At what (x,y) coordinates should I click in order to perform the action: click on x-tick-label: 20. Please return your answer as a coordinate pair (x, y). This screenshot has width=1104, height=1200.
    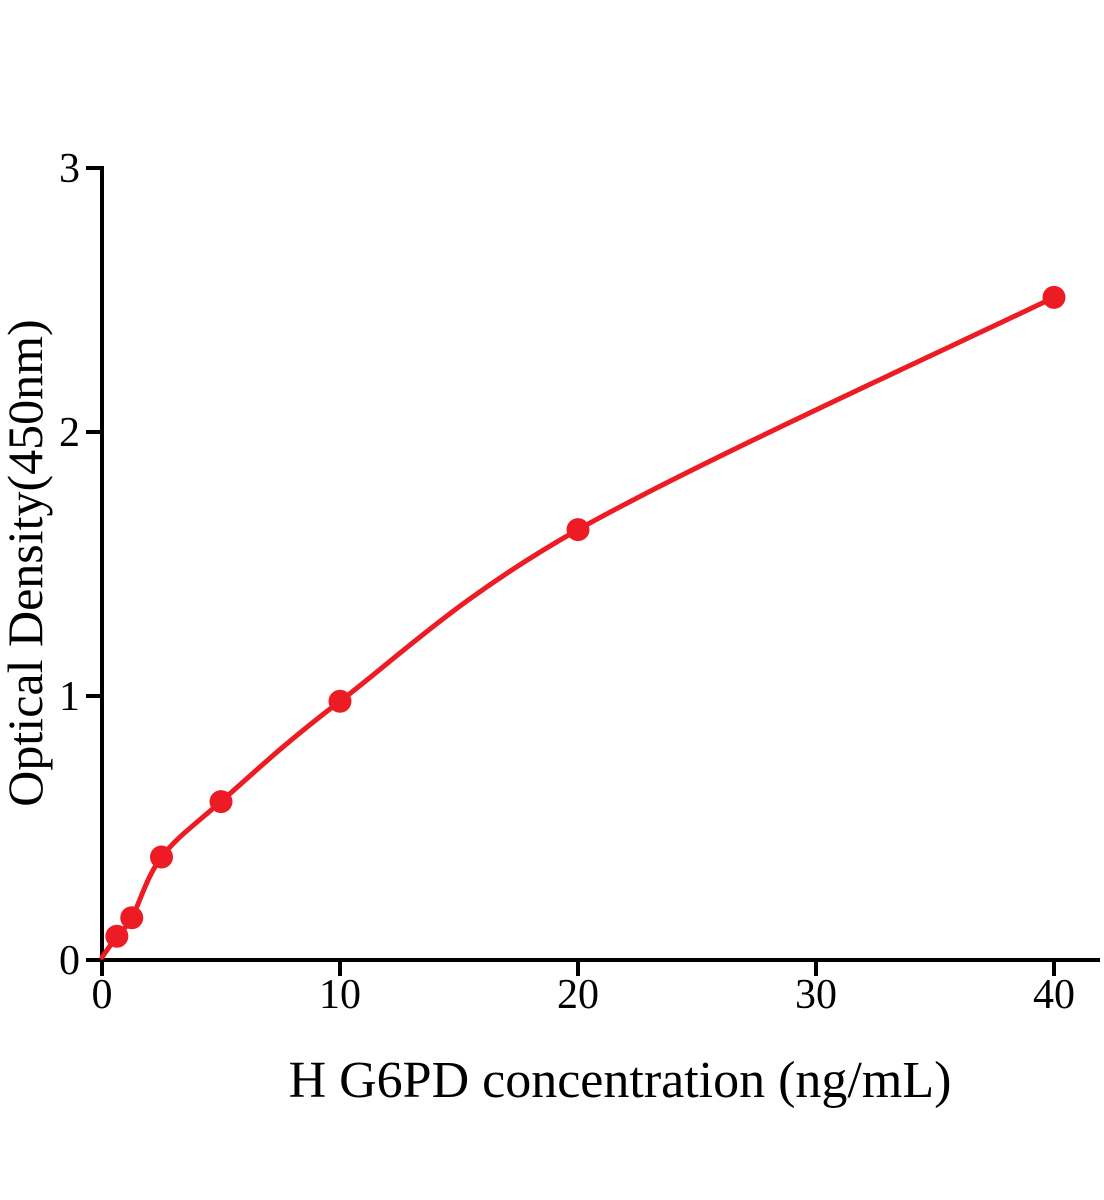
    Looking at the image, I should click on (578, 995).